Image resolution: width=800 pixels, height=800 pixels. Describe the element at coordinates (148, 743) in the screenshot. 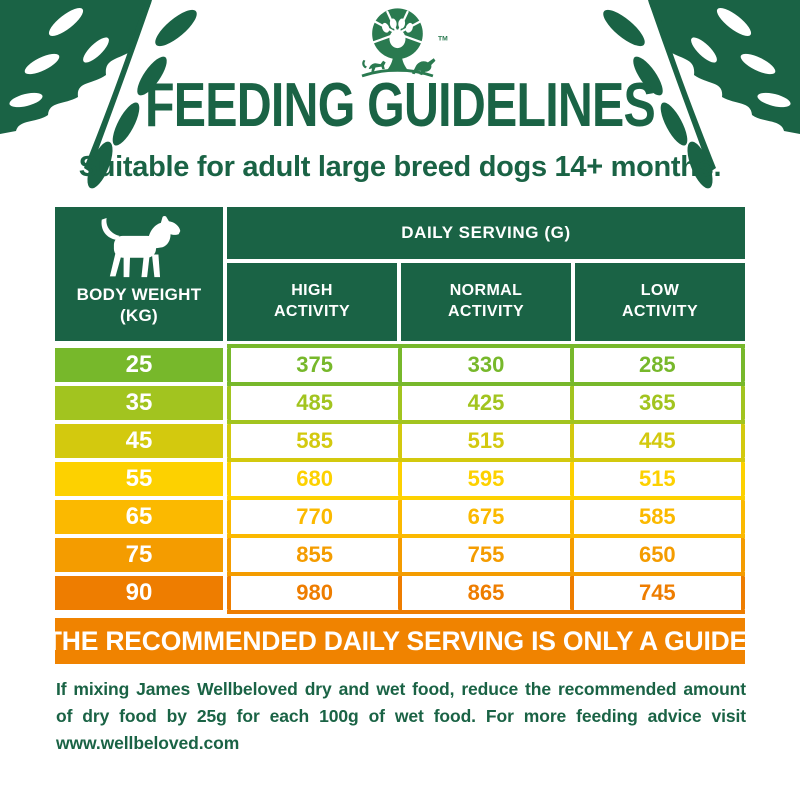

I see `footer-website: www.wellbeloved.com` at that location.